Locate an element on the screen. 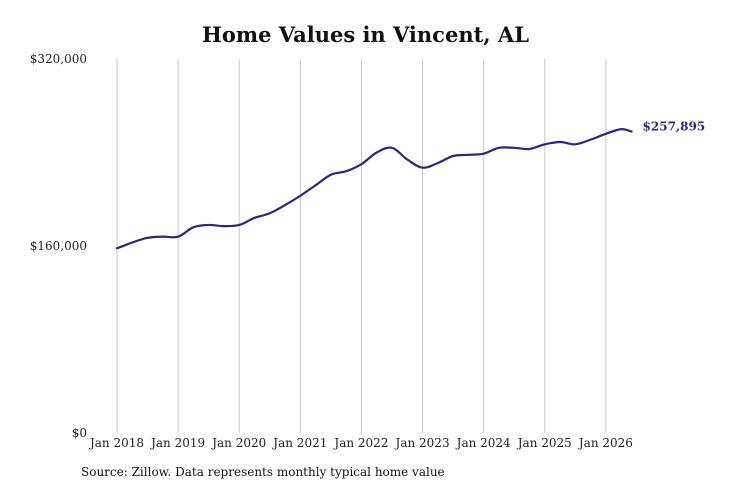 This screenshot has height=487, width=731. end-value-label: $257,895 is located at coordinates (674, 127).